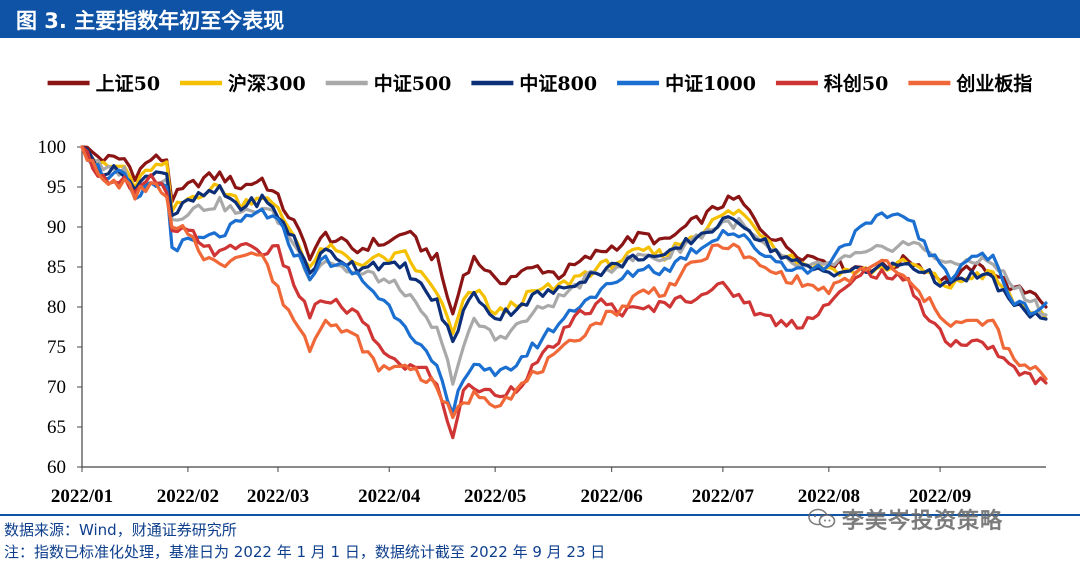 Image resolution: width=1080 pixels, height=563 pixels. What do you see at coordinates (495, 496) in the screenshot?
I see `x-tick-label: 2022/05` at bounding box center [495, 496].